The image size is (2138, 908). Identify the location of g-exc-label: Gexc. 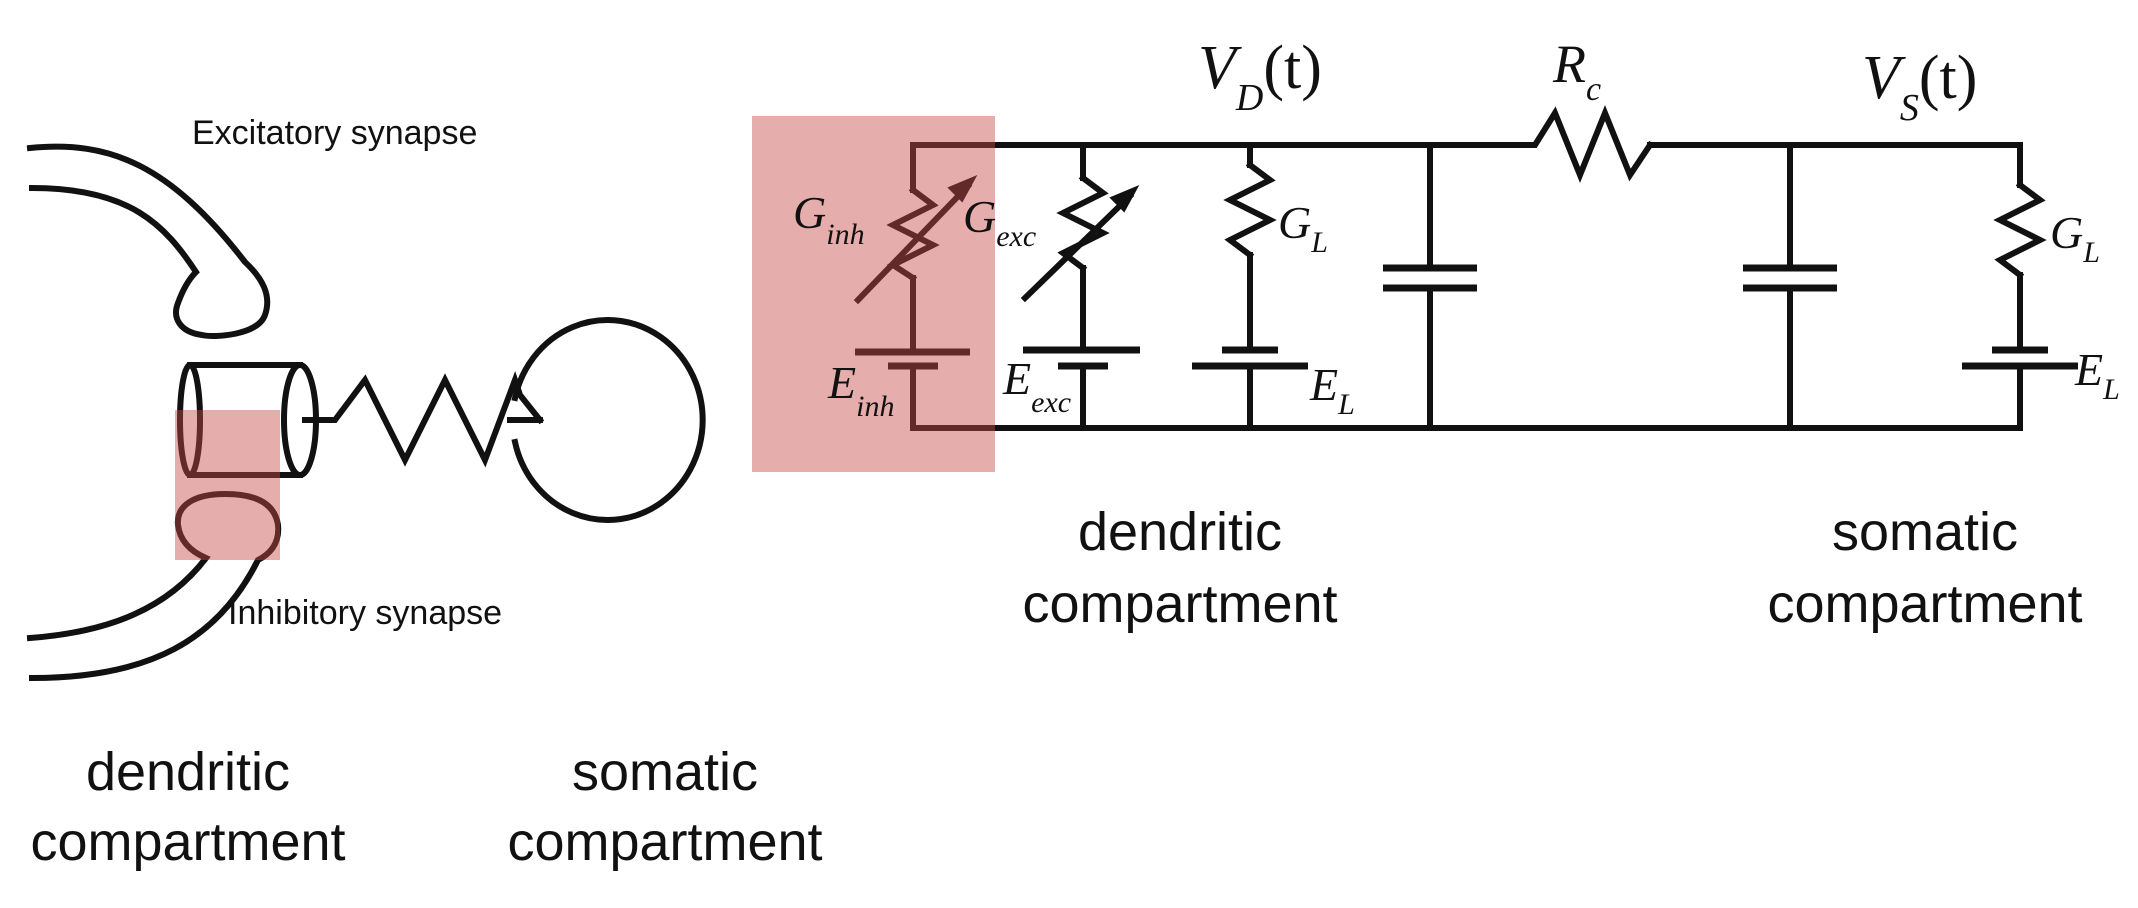
(999, 222).